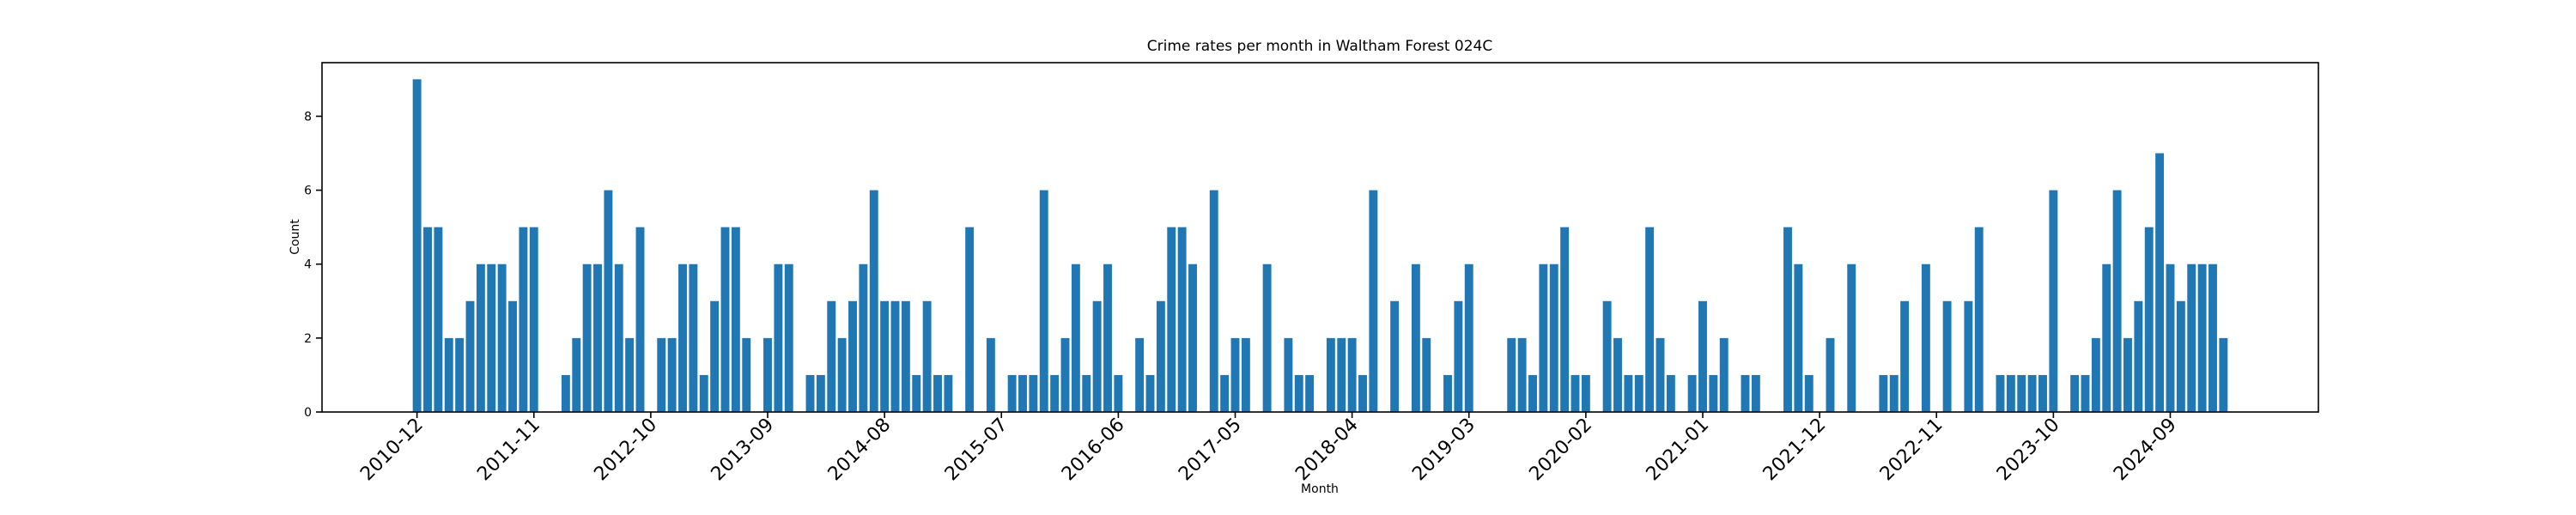  Describe the element at coordinates (308, 191) in the screenshot. I see `y-tick-label: 6` at that location.